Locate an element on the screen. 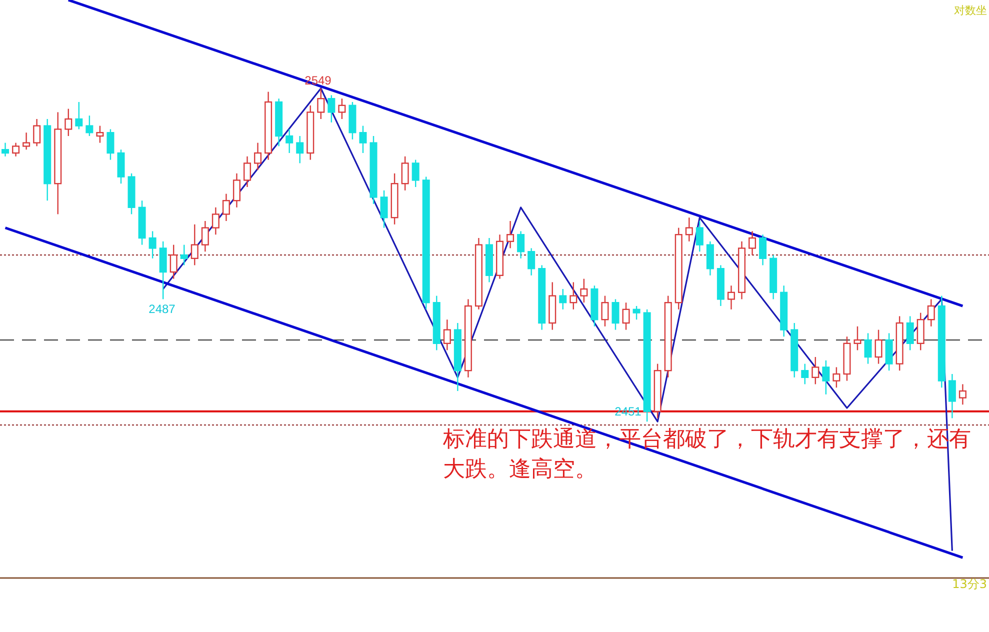 This screenshot has height=632, width=989. annotation: 2549 is located at coordinates (318, 80).